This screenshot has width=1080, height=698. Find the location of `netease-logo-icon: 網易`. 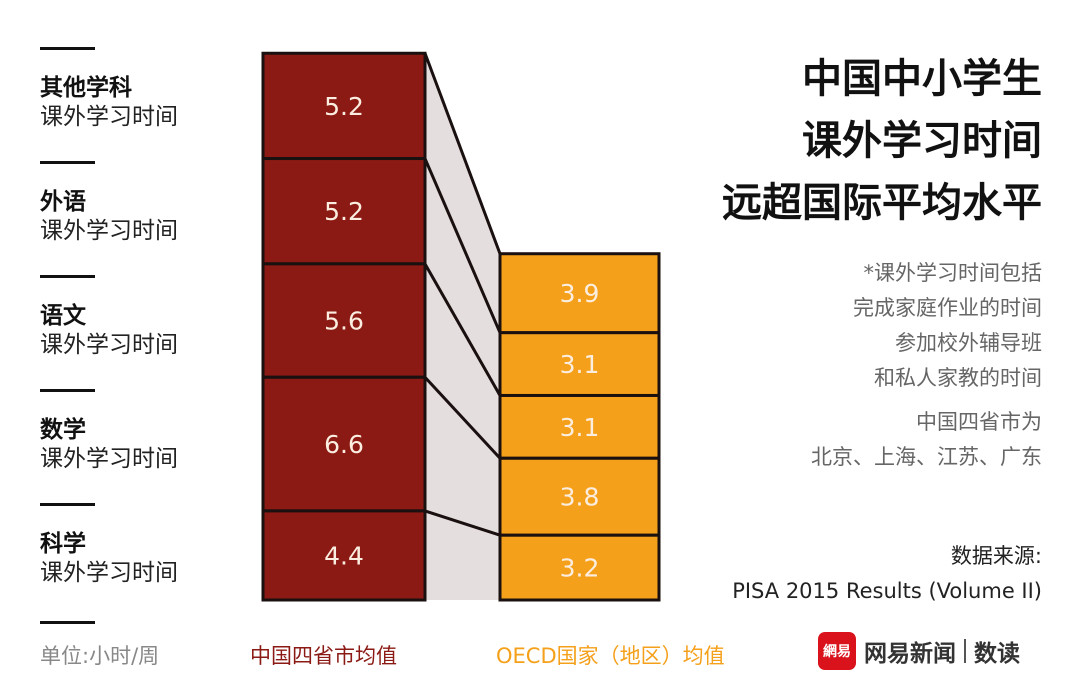

netease-logo-icon: 網易 is located at coordinates (837, 651).